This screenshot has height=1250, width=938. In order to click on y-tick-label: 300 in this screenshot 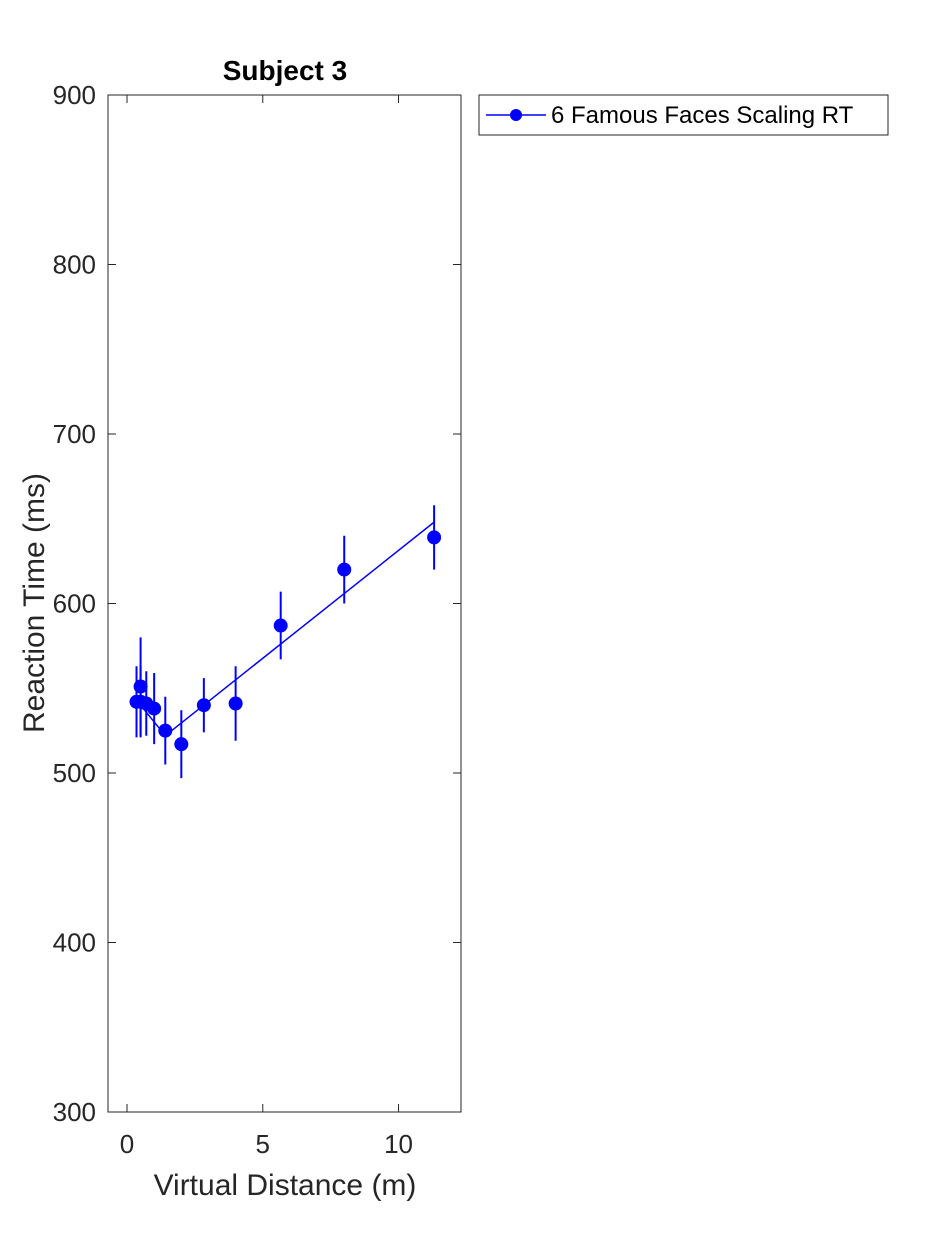, I will do `click(74, 1112)`.